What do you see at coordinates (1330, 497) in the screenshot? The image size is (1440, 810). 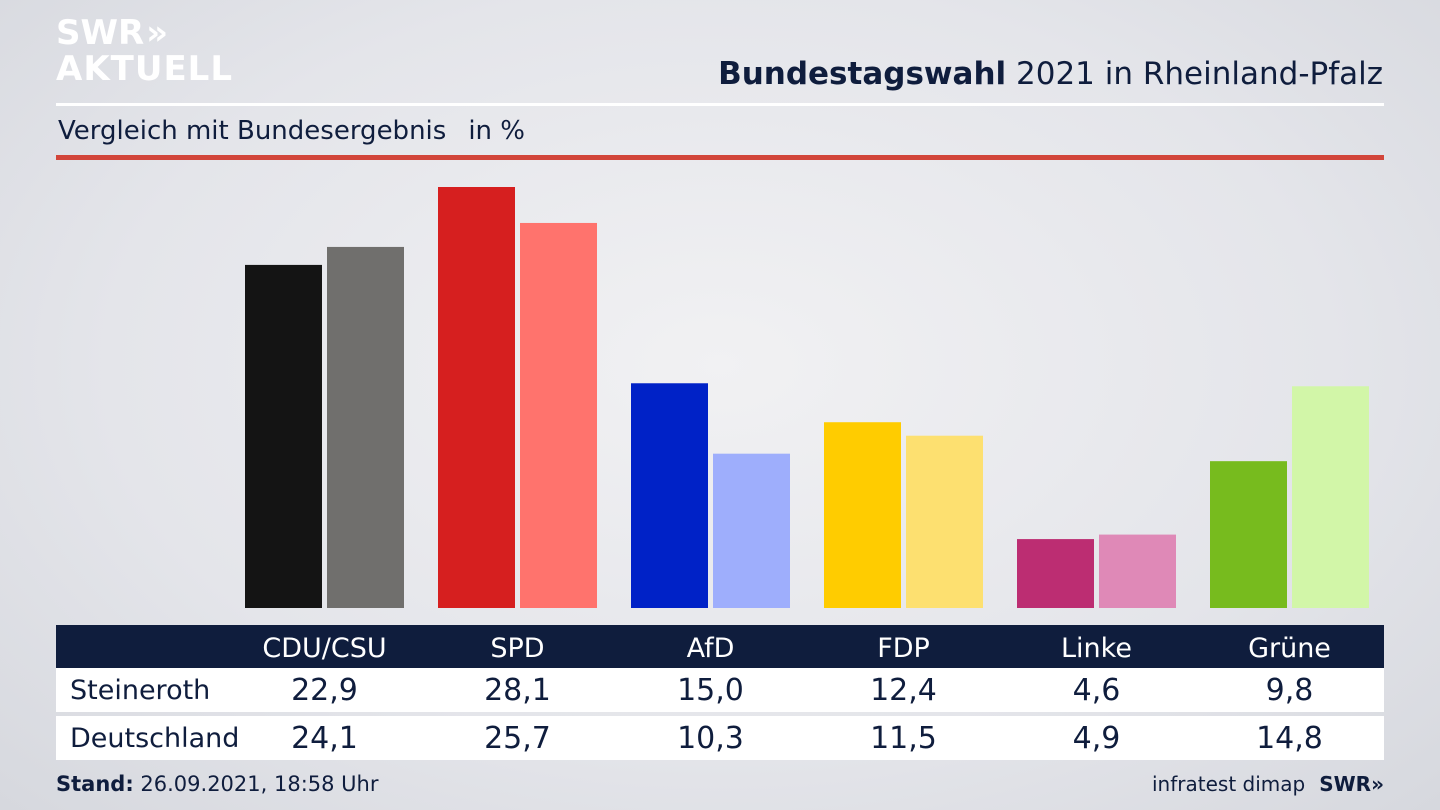 I see `bar-gr-ne-deutschland` at bounding box center [1330, 497].